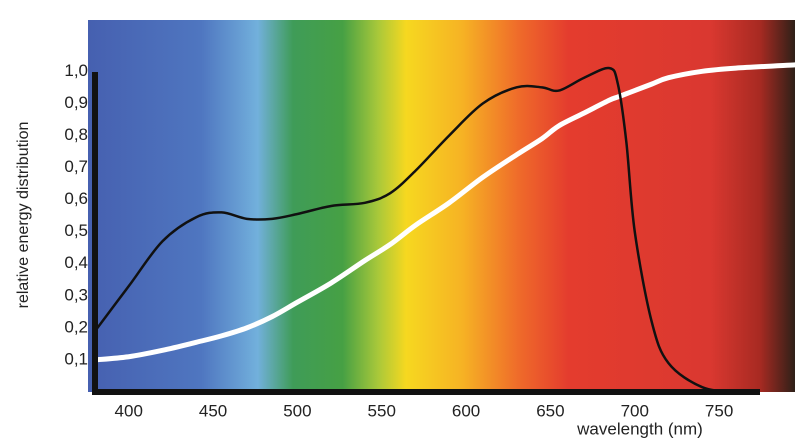  What do you see at coordinates (76, 102) in the screenshot?
I see `y-tick-label: 0,9` at bounding box center [76, 102].